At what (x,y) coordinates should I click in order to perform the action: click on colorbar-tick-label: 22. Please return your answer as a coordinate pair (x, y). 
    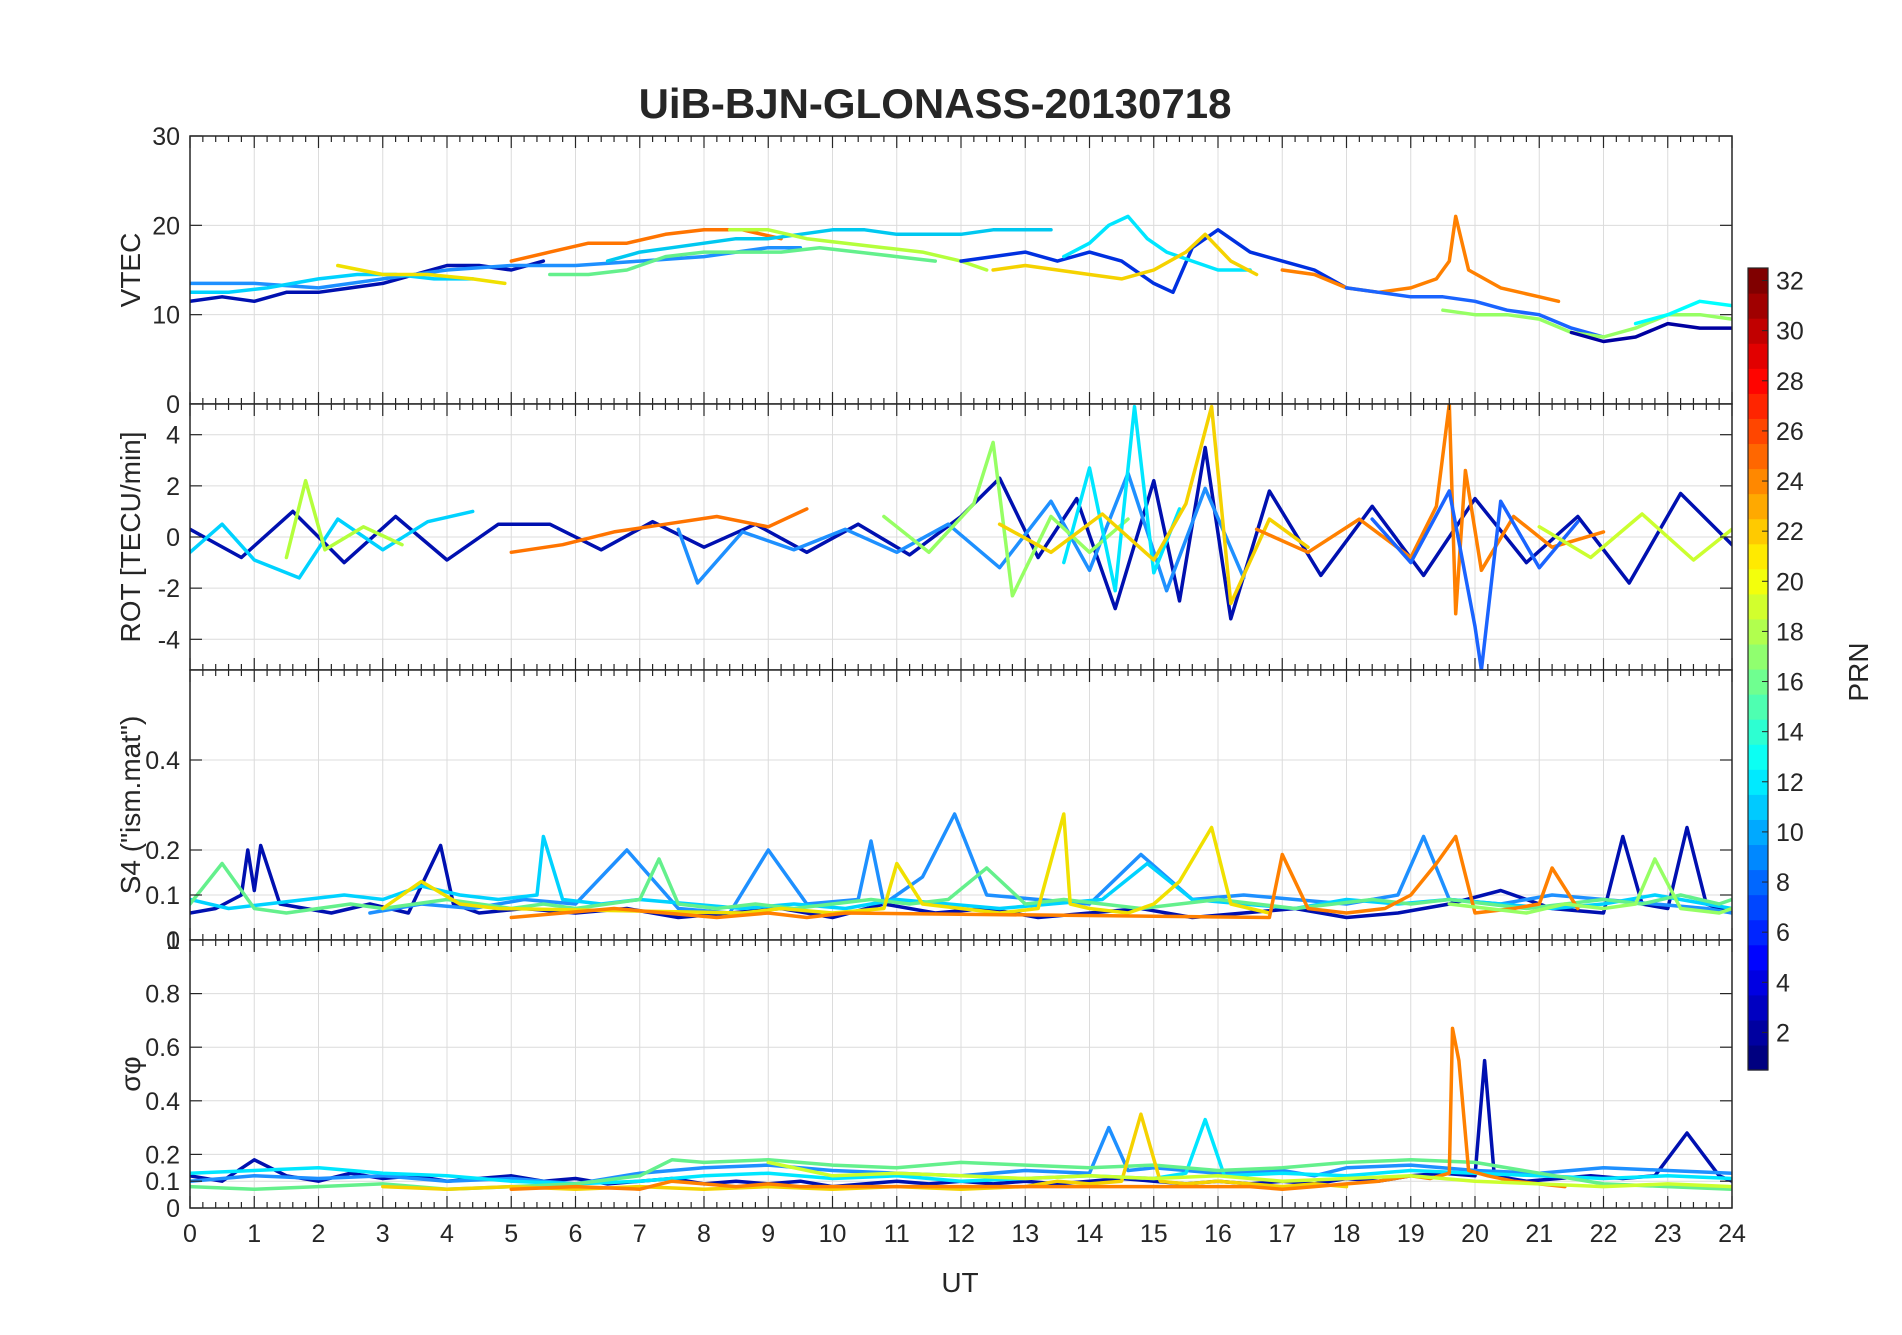
    Looking at the image, I should click on (1790, 532).